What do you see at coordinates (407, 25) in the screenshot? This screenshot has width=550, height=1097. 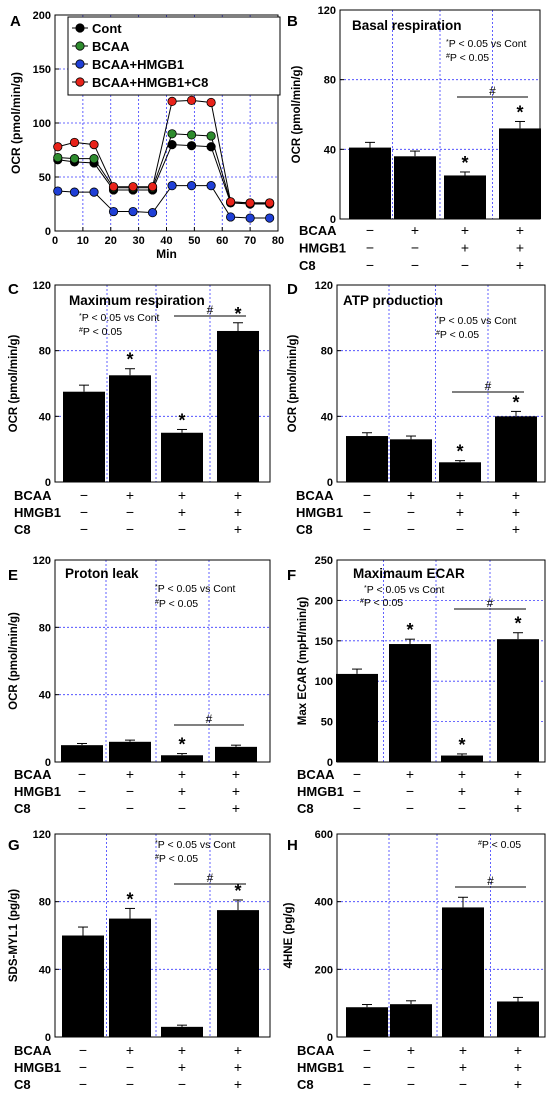 I see `panel-title: Basal respiration` at bounding box center [407, 25].